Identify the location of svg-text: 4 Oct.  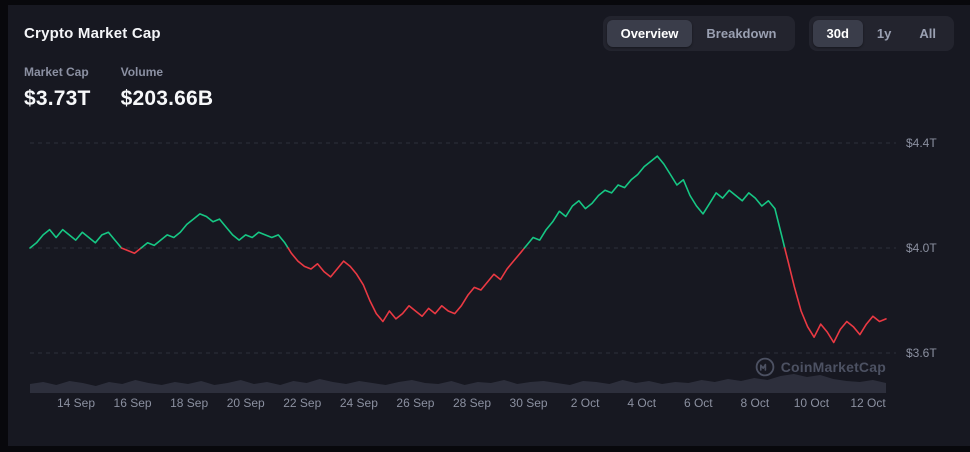
(641, 403).